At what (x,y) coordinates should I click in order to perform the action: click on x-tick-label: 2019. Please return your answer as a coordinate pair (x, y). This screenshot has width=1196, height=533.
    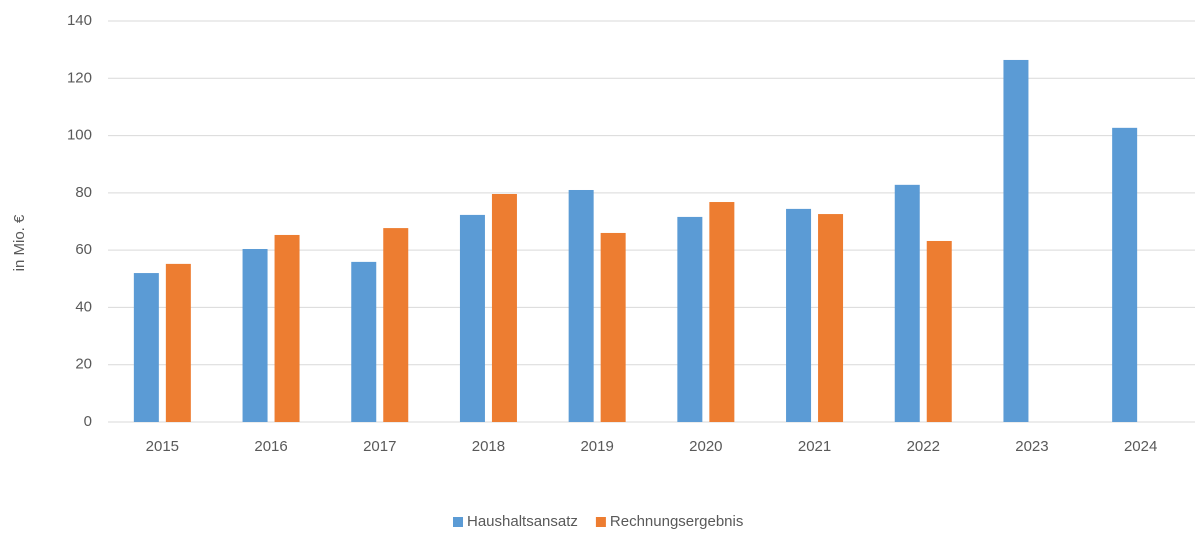
    Looking at the image, I should click on (596, 446).